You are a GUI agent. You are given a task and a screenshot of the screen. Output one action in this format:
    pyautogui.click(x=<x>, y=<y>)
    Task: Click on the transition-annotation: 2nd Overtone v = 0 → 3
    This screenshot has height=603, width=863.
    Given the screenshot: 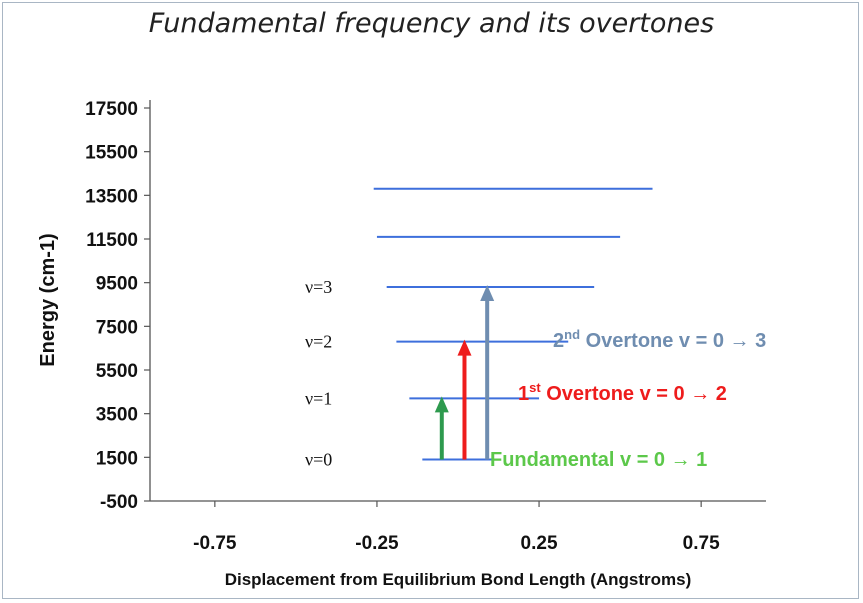 What is the action you would take?
    pyautogui.click(x=659, y=339)
    